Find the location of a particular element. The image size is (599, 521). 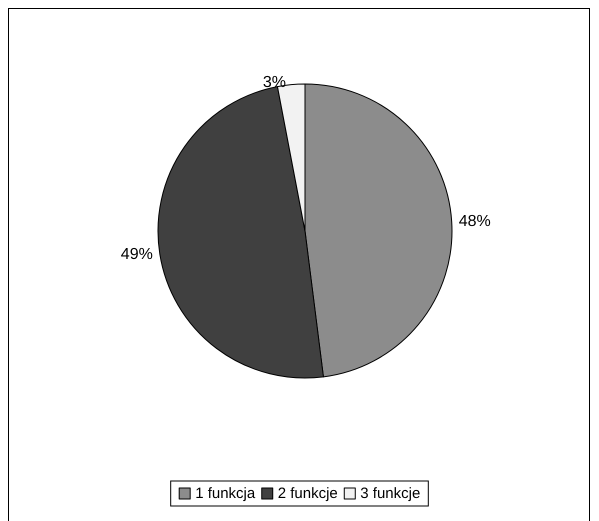

legend-label: 3 funkcje is located at coordinates (390, 493).